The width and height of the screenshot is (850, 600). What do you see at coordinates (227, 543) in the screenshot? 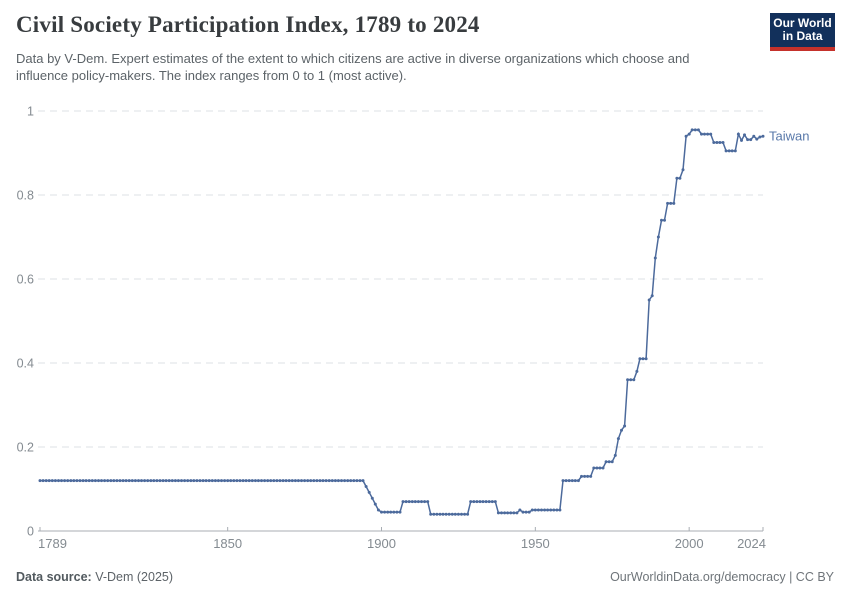
I see `x-tick-label: 1850` at bounding box center [227, 543].